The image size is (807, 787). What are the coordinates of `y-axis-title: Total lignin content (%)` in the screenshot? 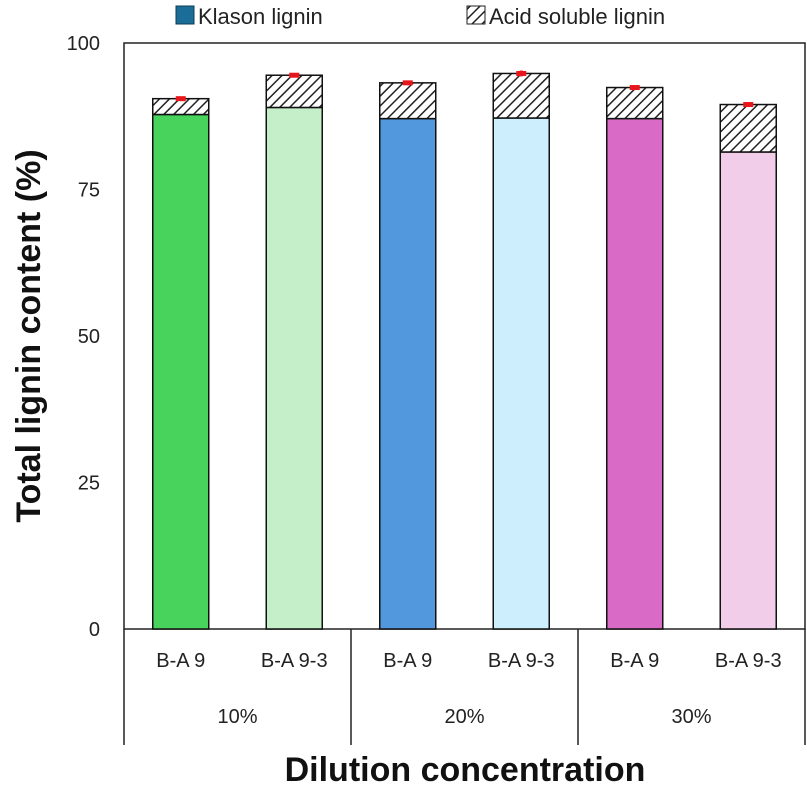 It's located at (29, 335).